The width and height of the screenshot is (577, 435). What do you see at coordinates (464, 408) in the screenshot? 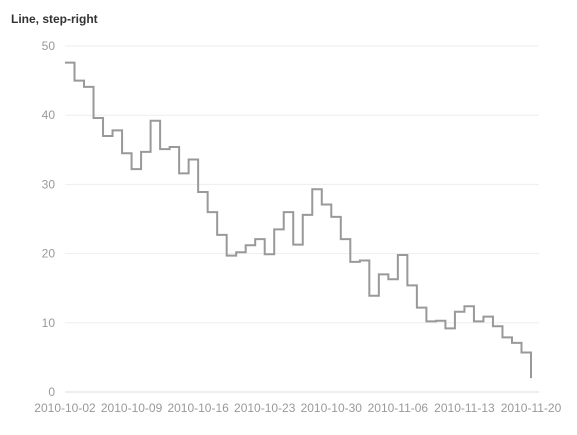
I see `x-tick-label: 2010-11-13` at bounding box center [464, 408].